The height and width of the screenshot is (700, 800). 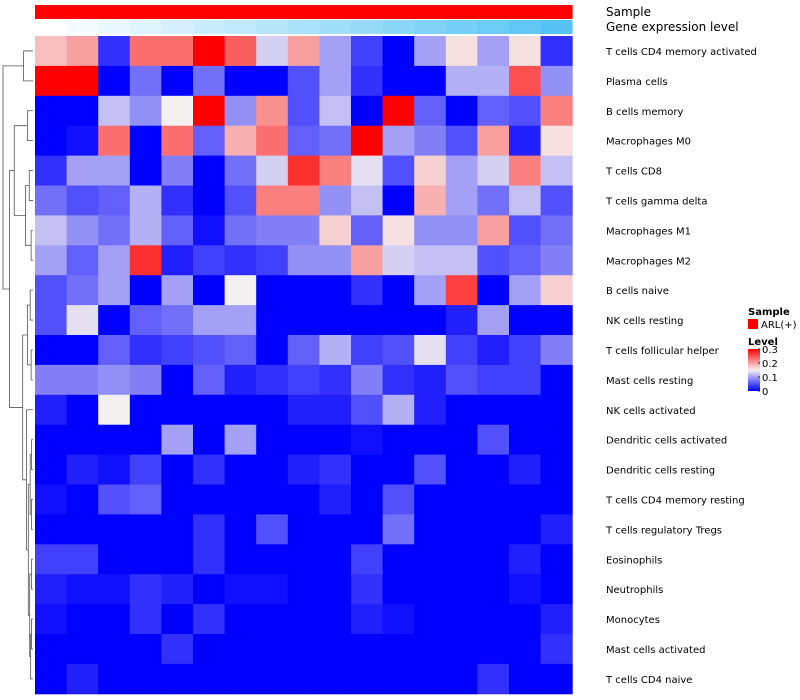 I want to click on row-label: NK cells resting, so click(x=644, y=321).